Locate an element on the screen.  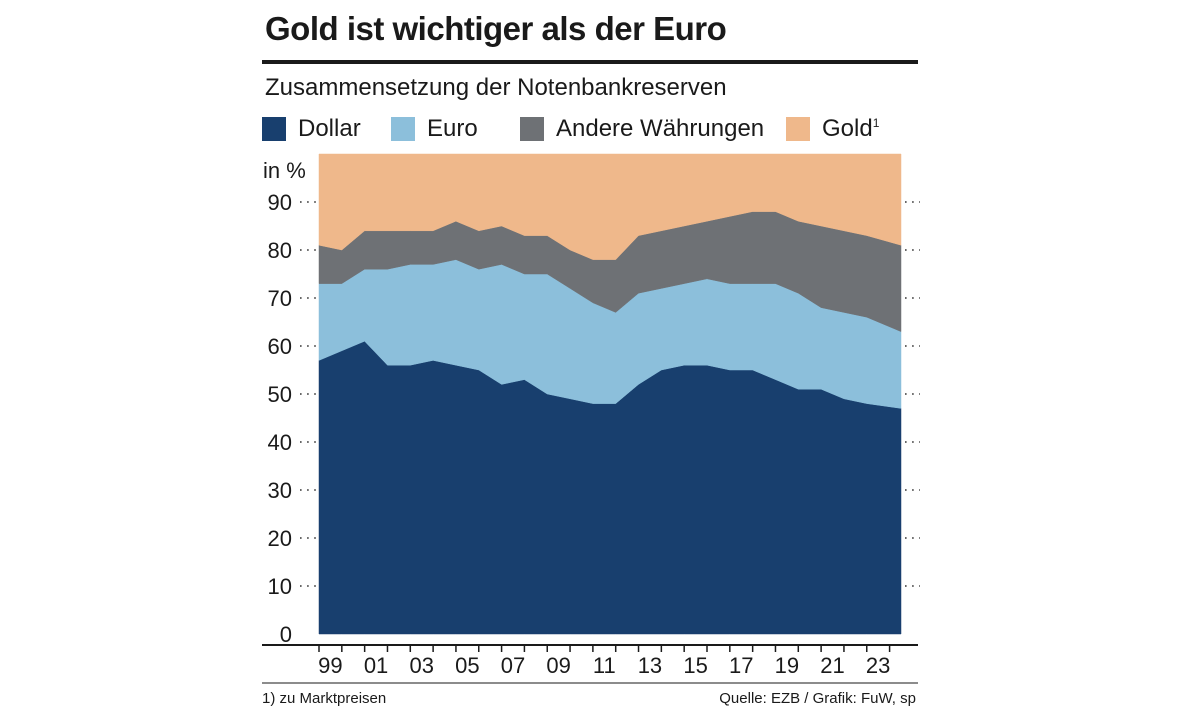
legend-swatch-dollar is located at coordinates (274, 129).